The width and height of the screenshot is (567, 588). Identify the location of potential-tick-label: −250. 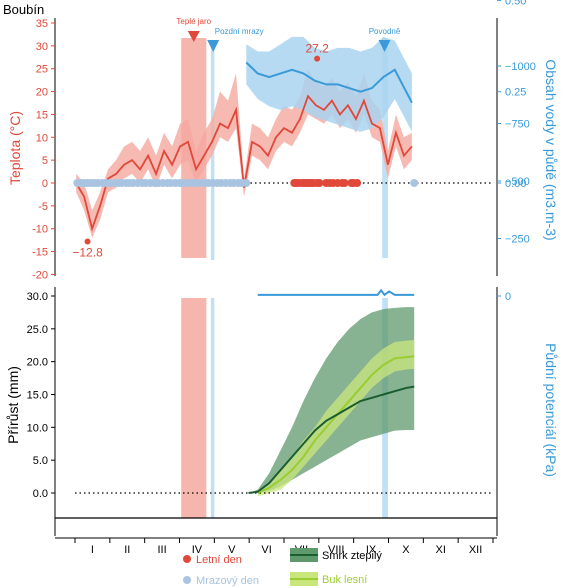
(517, 240).